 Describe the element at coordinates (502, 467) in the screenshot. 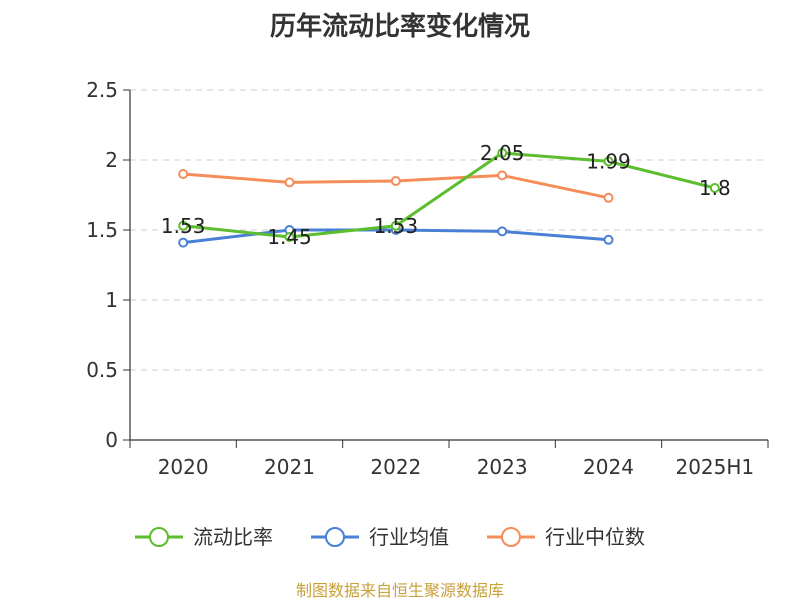

I see `x-tick-label: 2023` at that location.